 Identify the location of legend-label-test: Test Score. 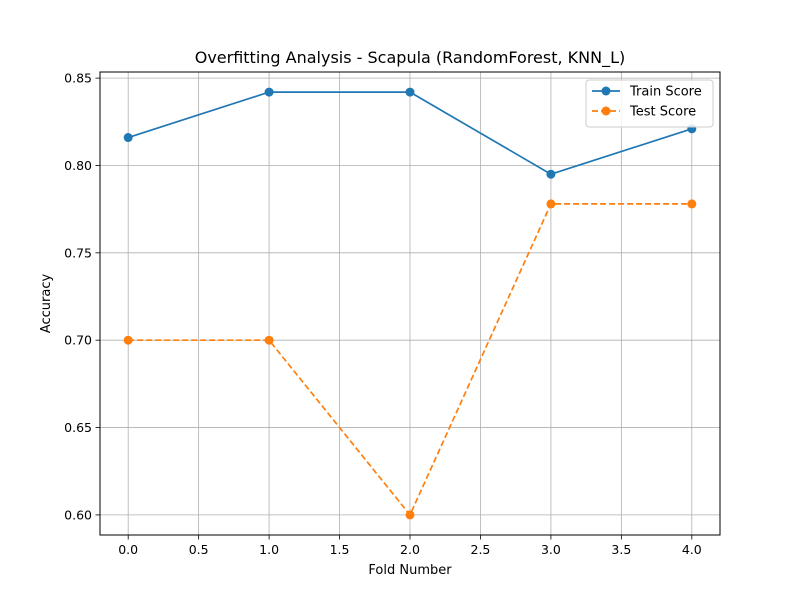
(662, 112).